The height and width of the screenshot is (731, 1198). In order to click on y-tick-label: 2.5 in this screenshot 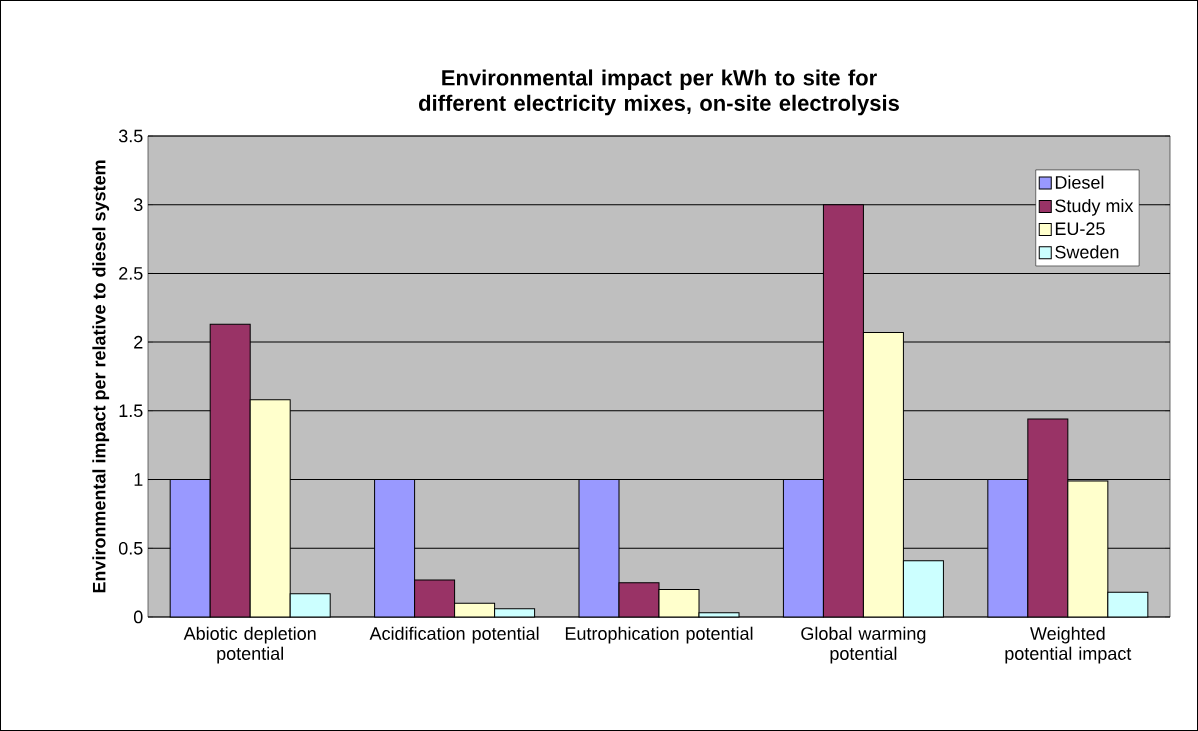, I will do `click(131, 273)`.